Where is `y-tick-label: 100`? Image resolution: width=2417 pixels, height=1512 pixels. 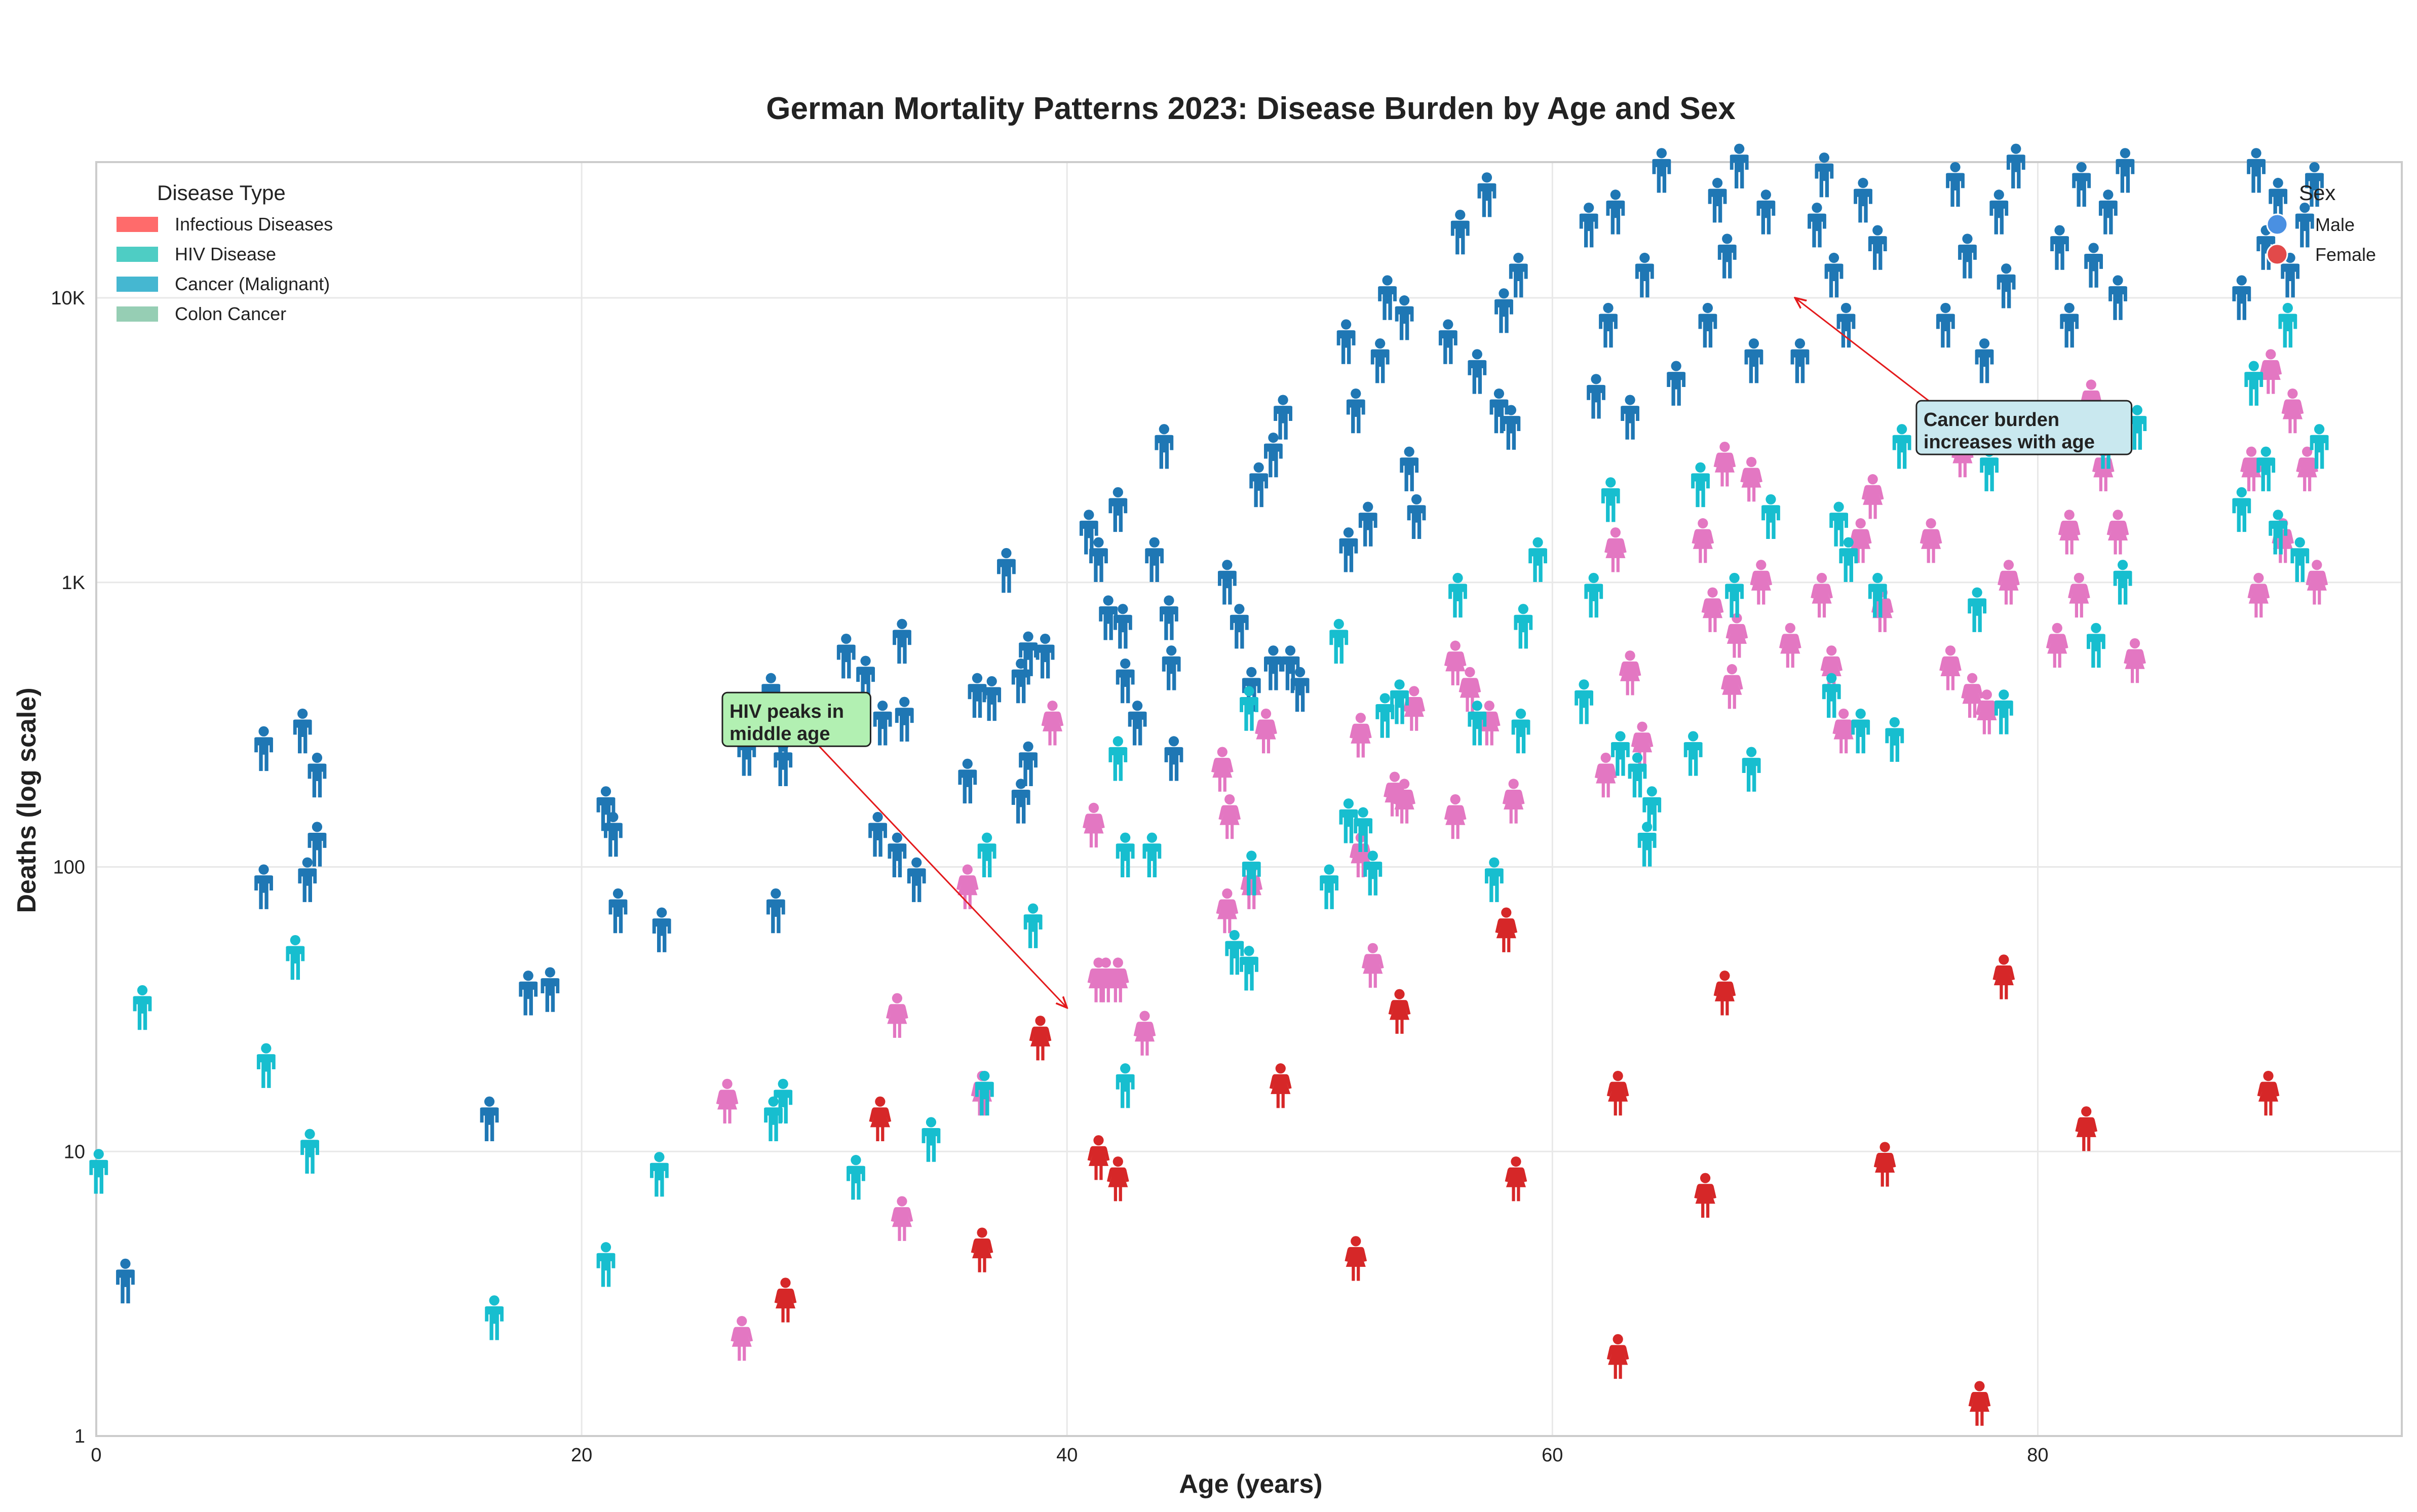
y-tick-label: 100 is located at coordinates (69, 867).